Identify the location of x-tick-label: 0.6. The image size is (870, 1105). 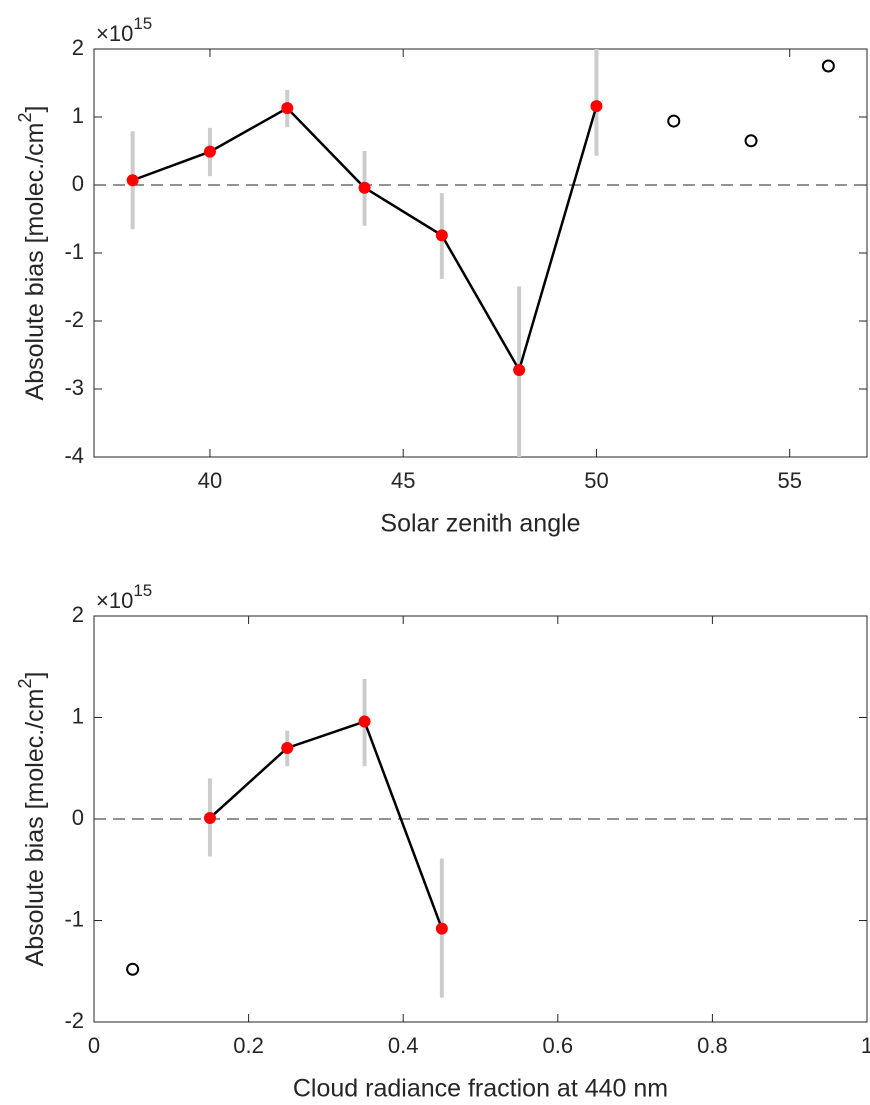
(558, 1045).